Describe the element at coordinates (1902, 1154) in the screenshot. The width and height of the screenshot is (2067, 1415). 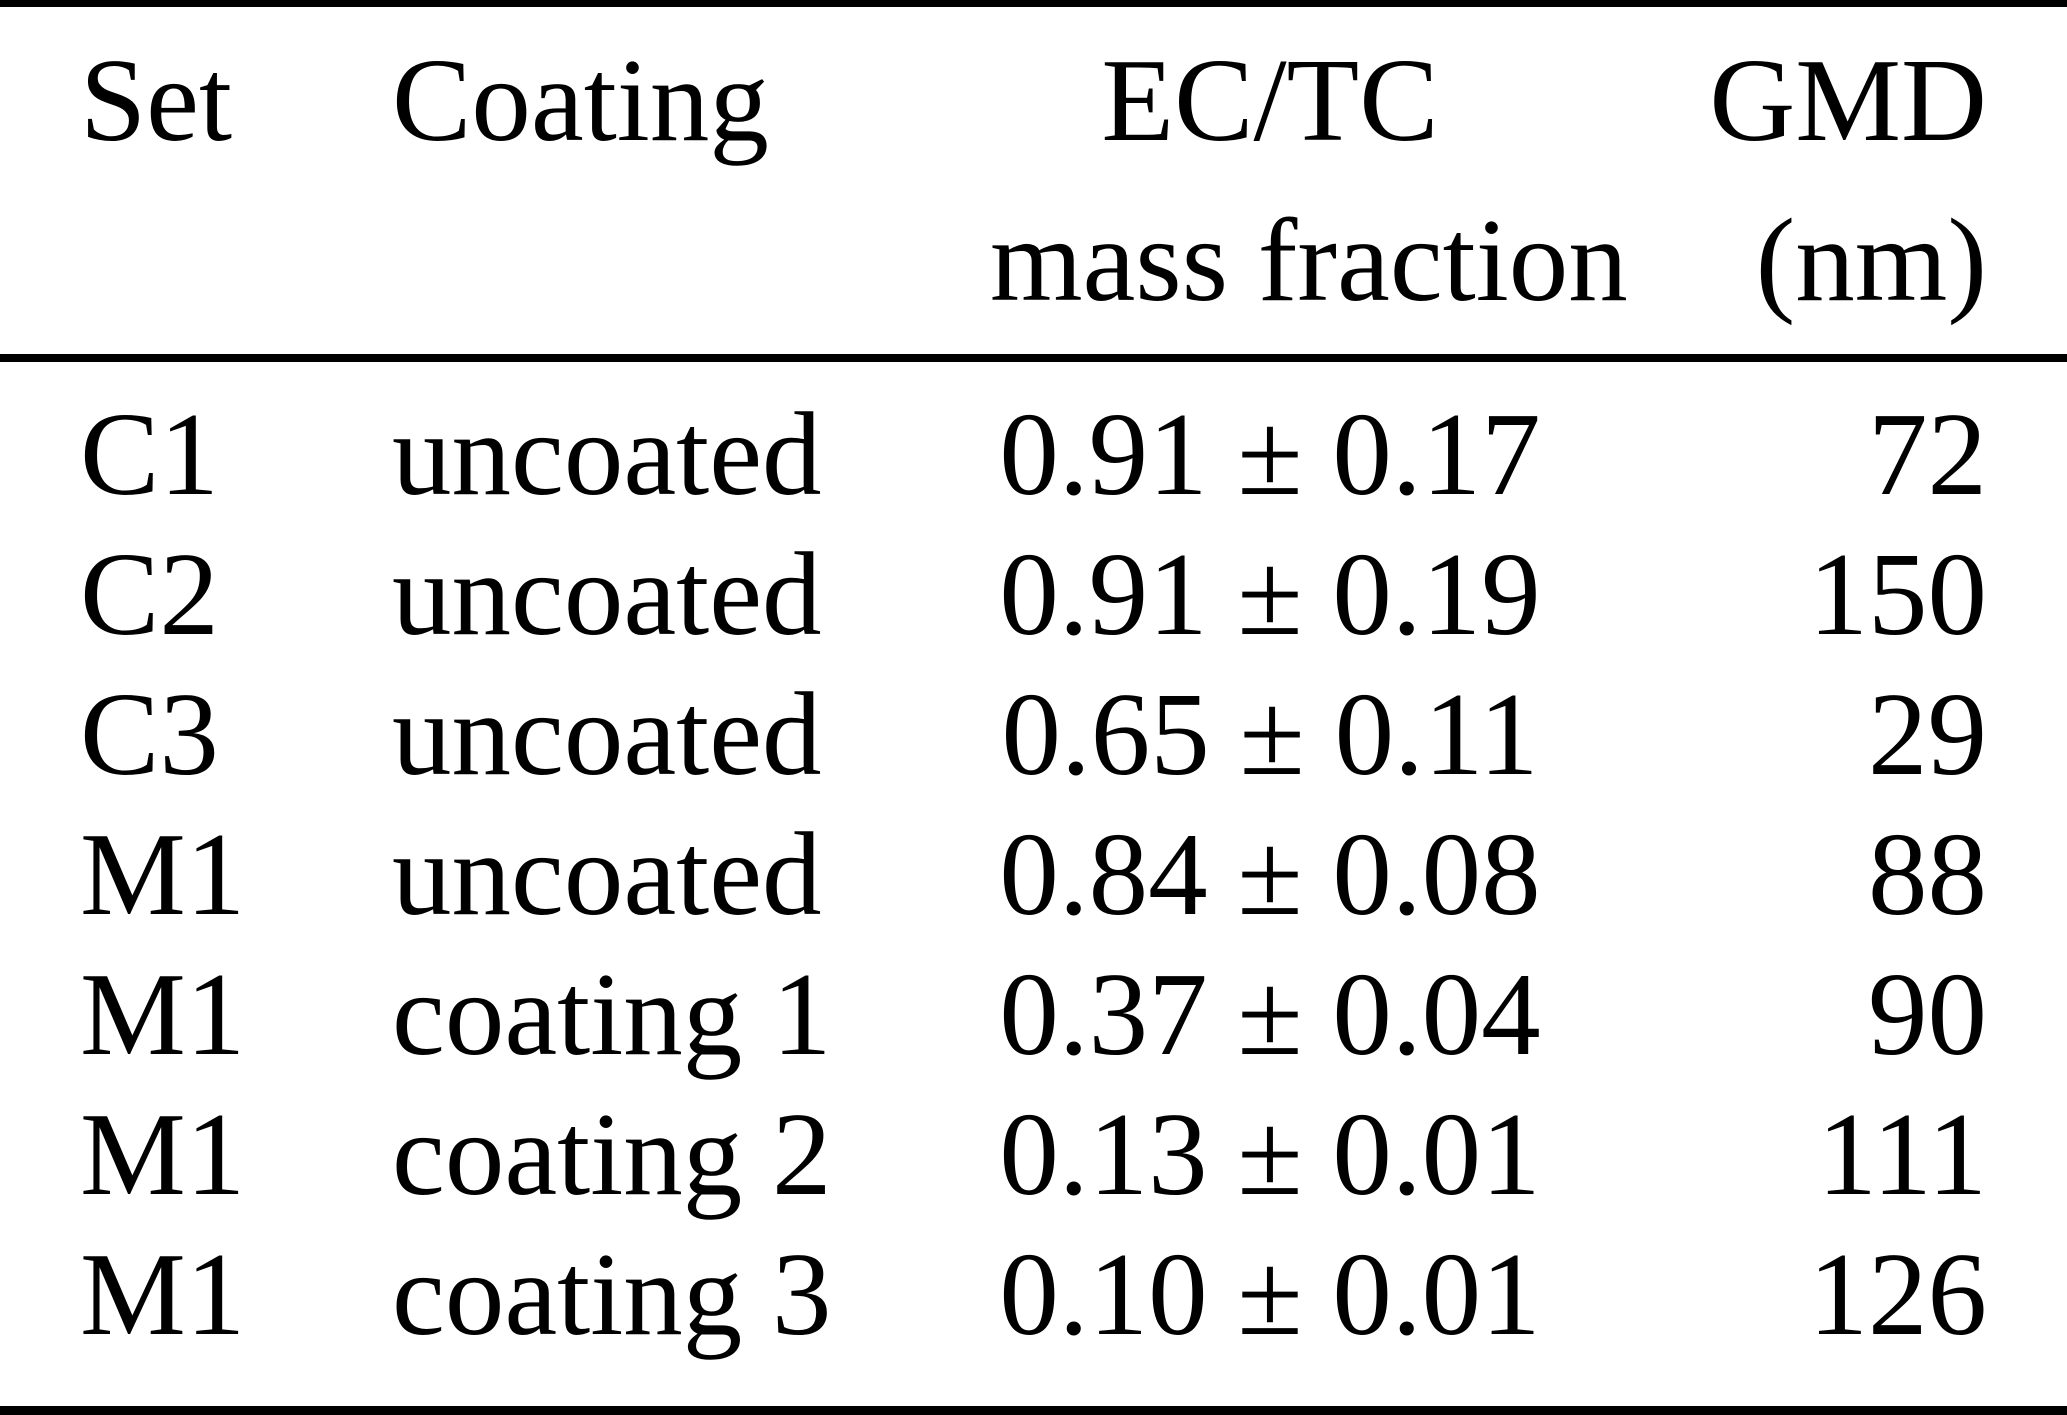
I see `cell-gmd: 111` at that location.